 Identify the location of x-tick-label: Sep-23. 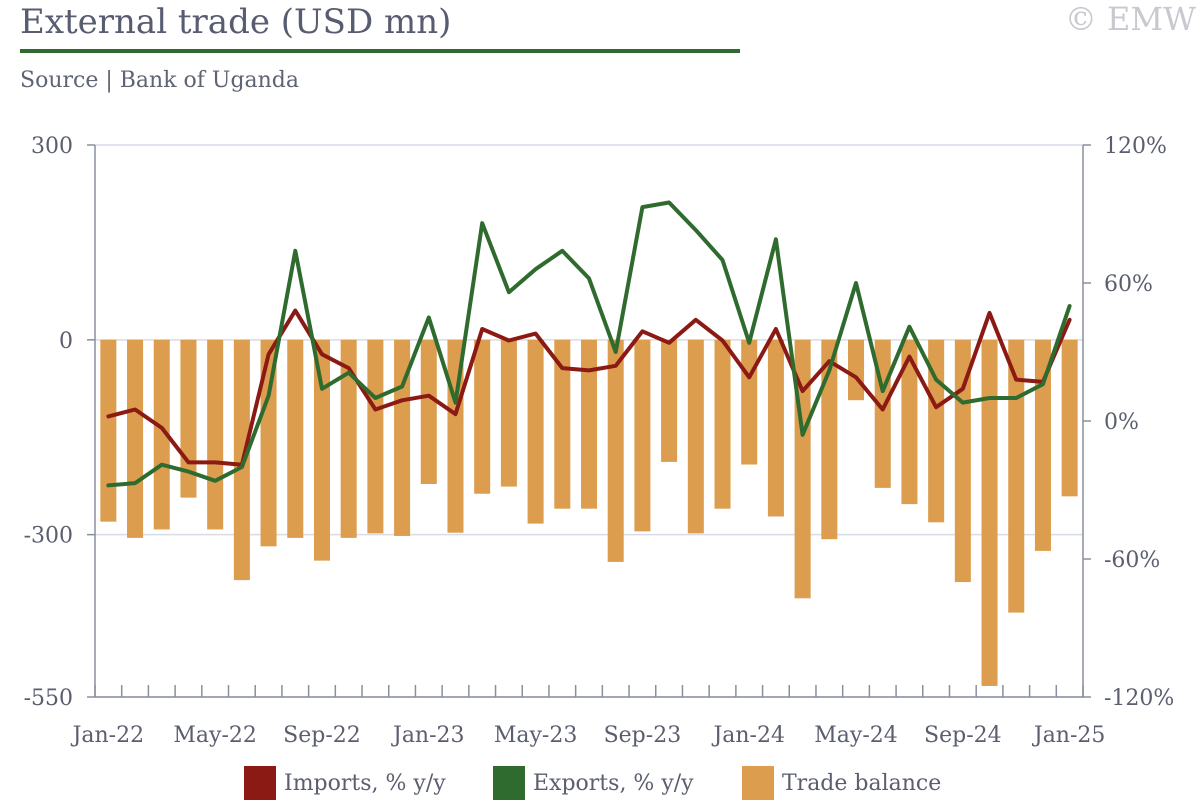
(643, 735).